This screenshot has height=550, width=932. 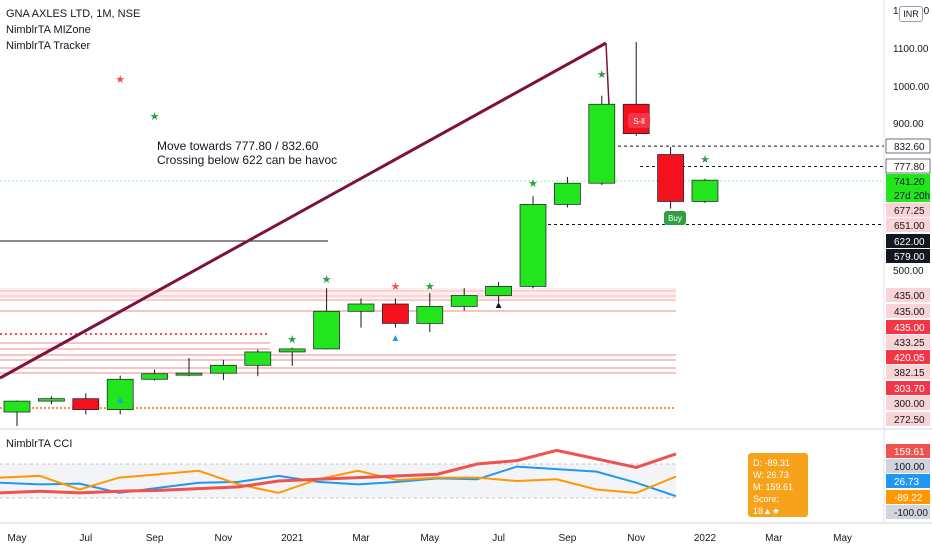 I want to click on price-label: 420.05, so click(x=909, y=358).